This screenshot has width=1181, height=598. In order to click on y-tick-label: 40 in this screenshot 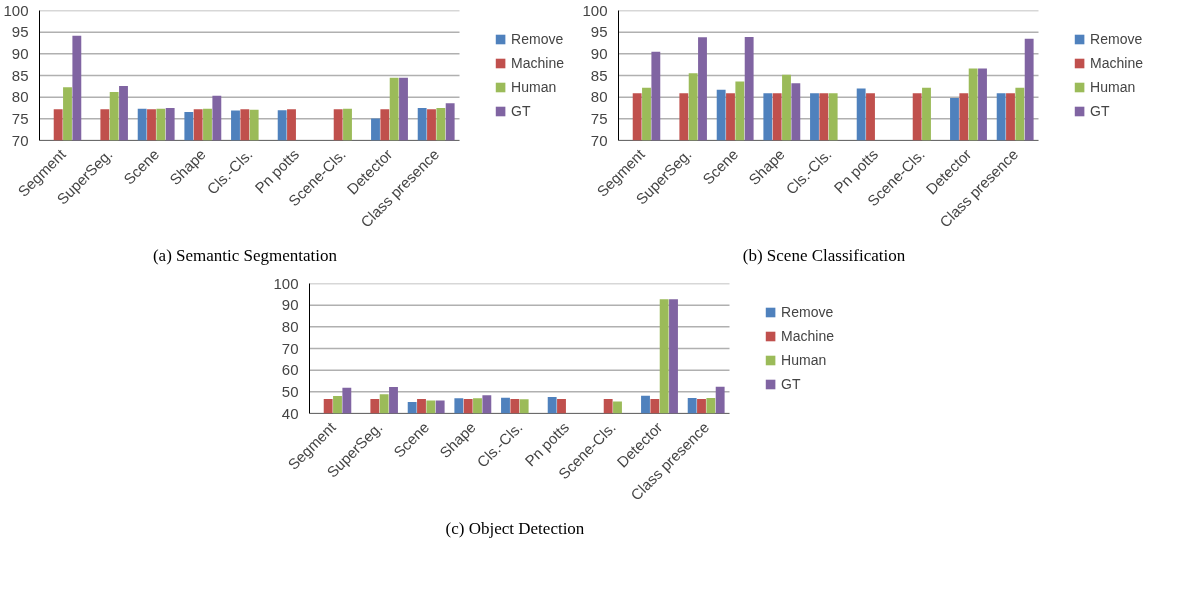, I will do `click(290, 413)`.